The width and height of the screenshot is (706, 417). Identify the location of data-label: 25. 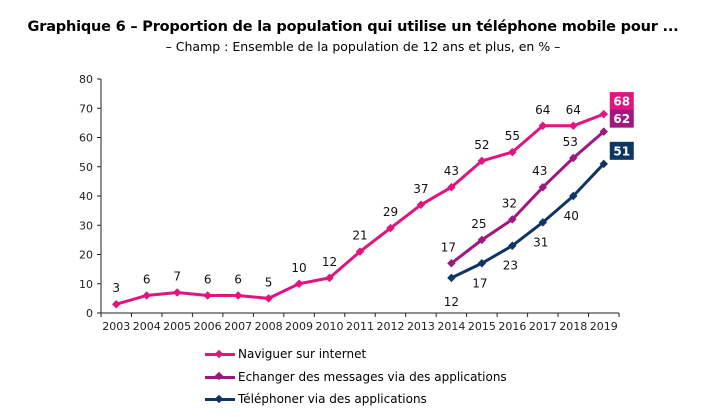
(478, 224).